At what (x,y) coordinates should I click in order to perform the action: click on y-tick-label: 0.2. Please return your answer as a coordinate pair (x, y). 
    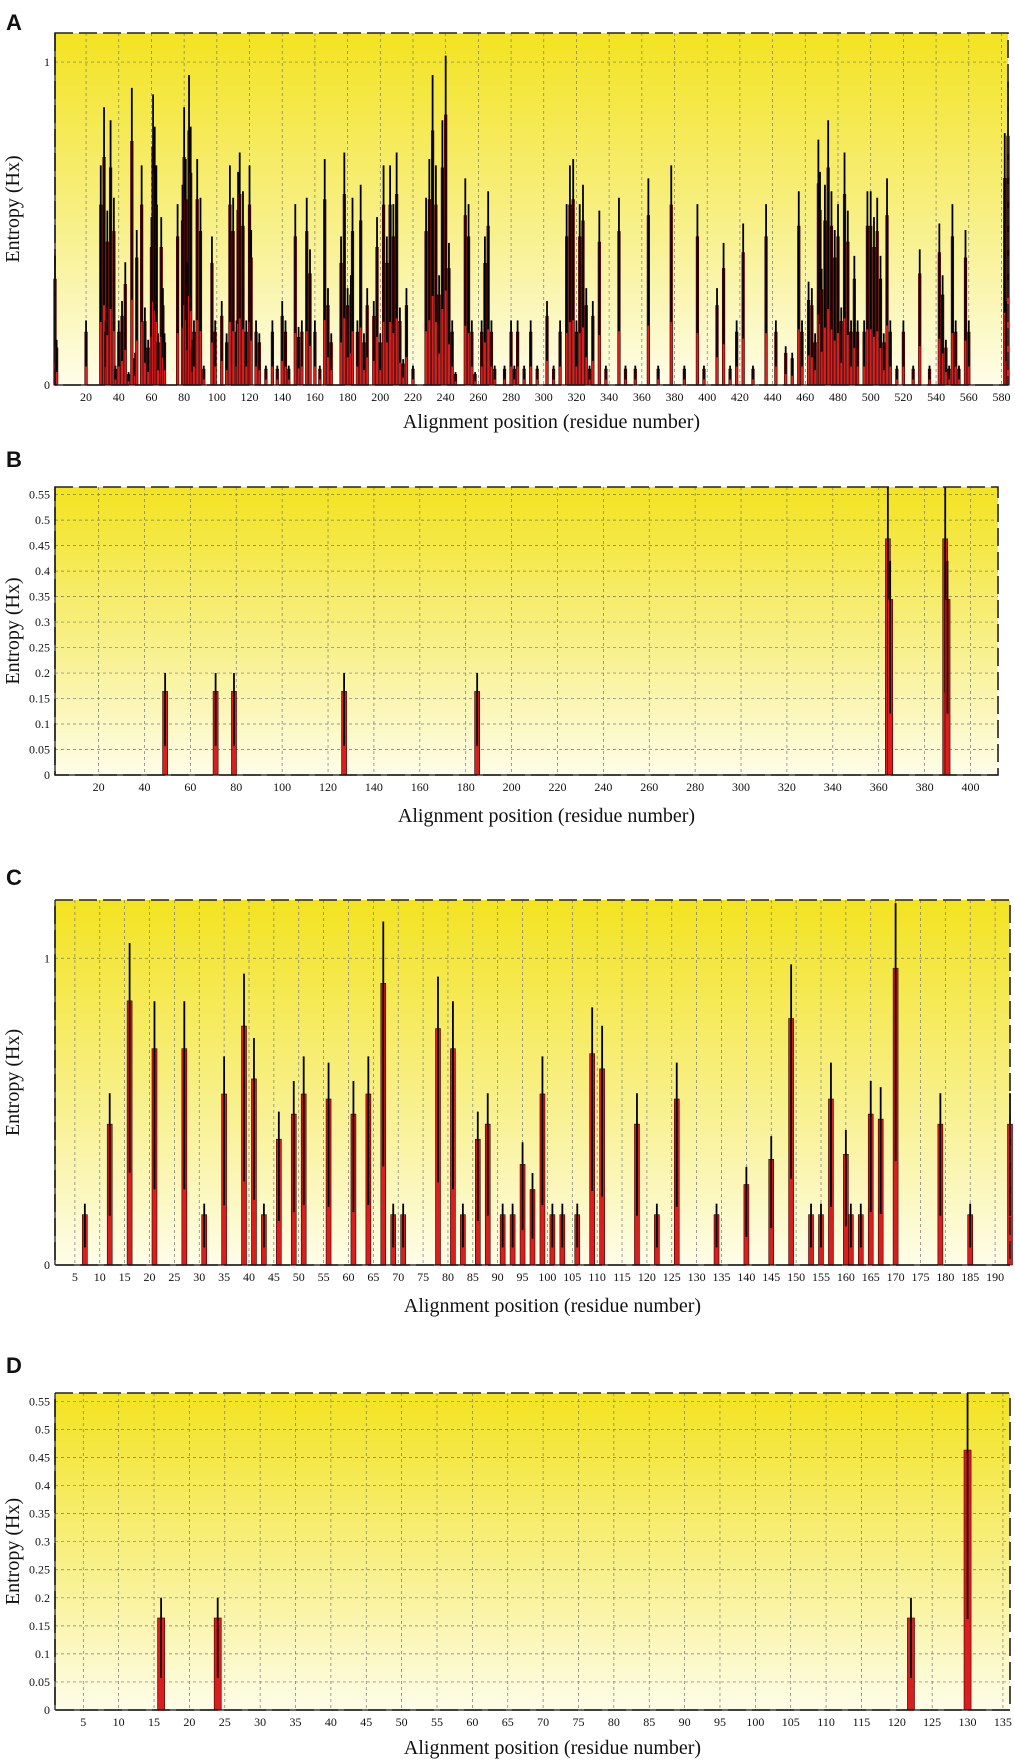
    Looking at the image, I should click on (42, 1598).